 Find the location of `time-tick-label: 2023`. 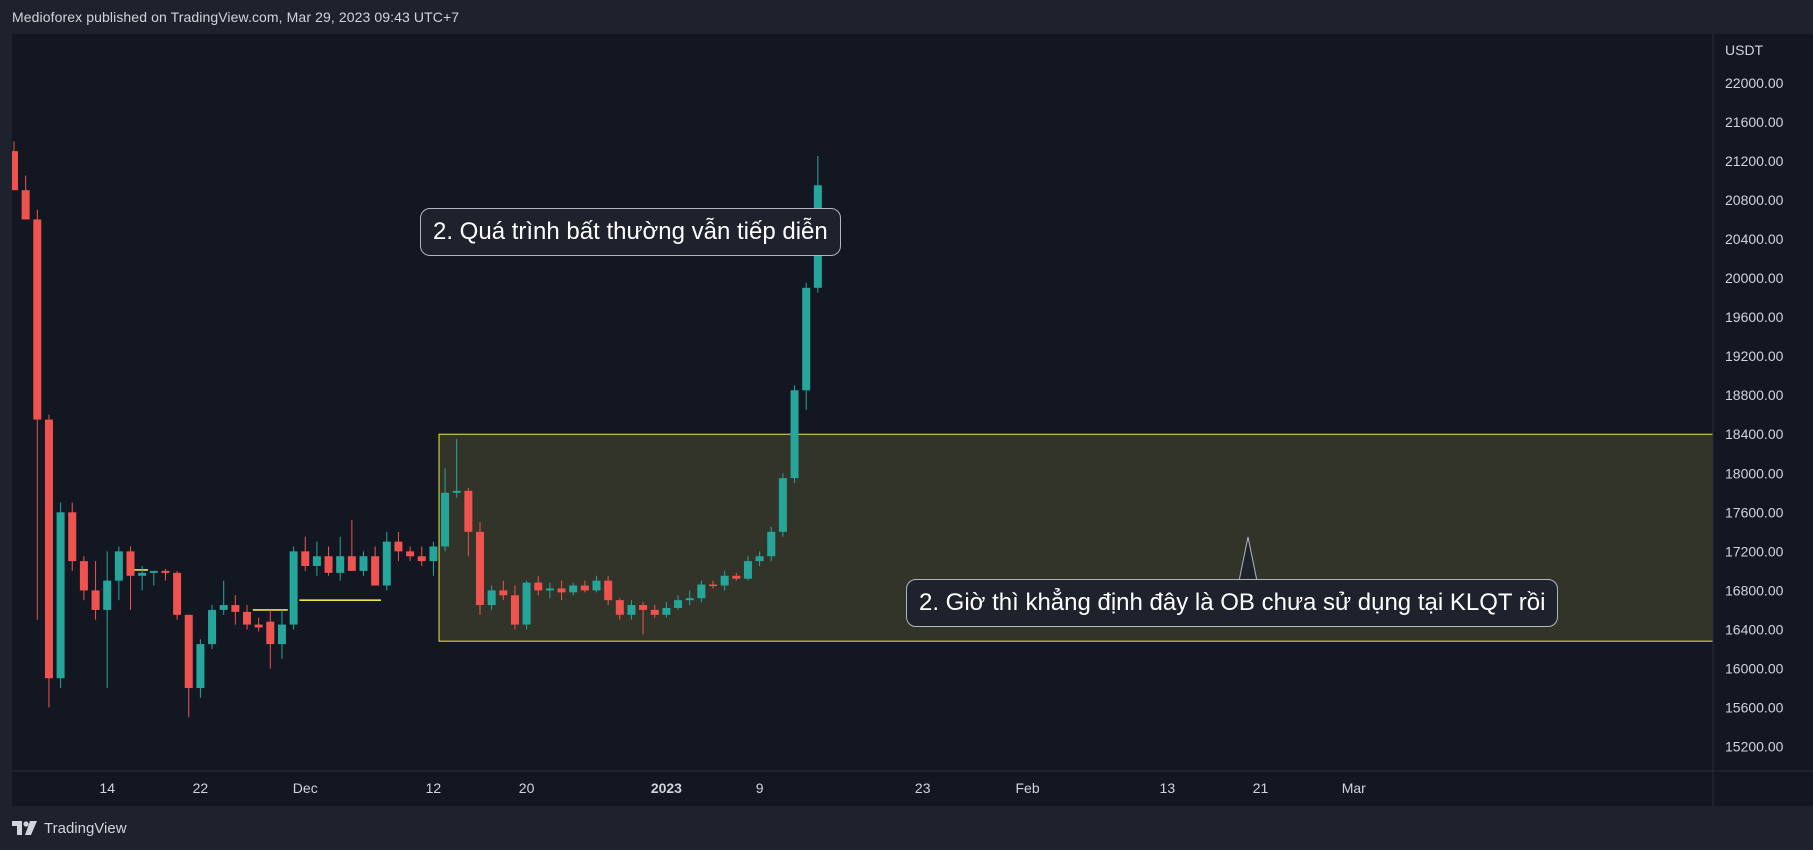

time-tick-label: 2023 is located at coordinates (666, 788).